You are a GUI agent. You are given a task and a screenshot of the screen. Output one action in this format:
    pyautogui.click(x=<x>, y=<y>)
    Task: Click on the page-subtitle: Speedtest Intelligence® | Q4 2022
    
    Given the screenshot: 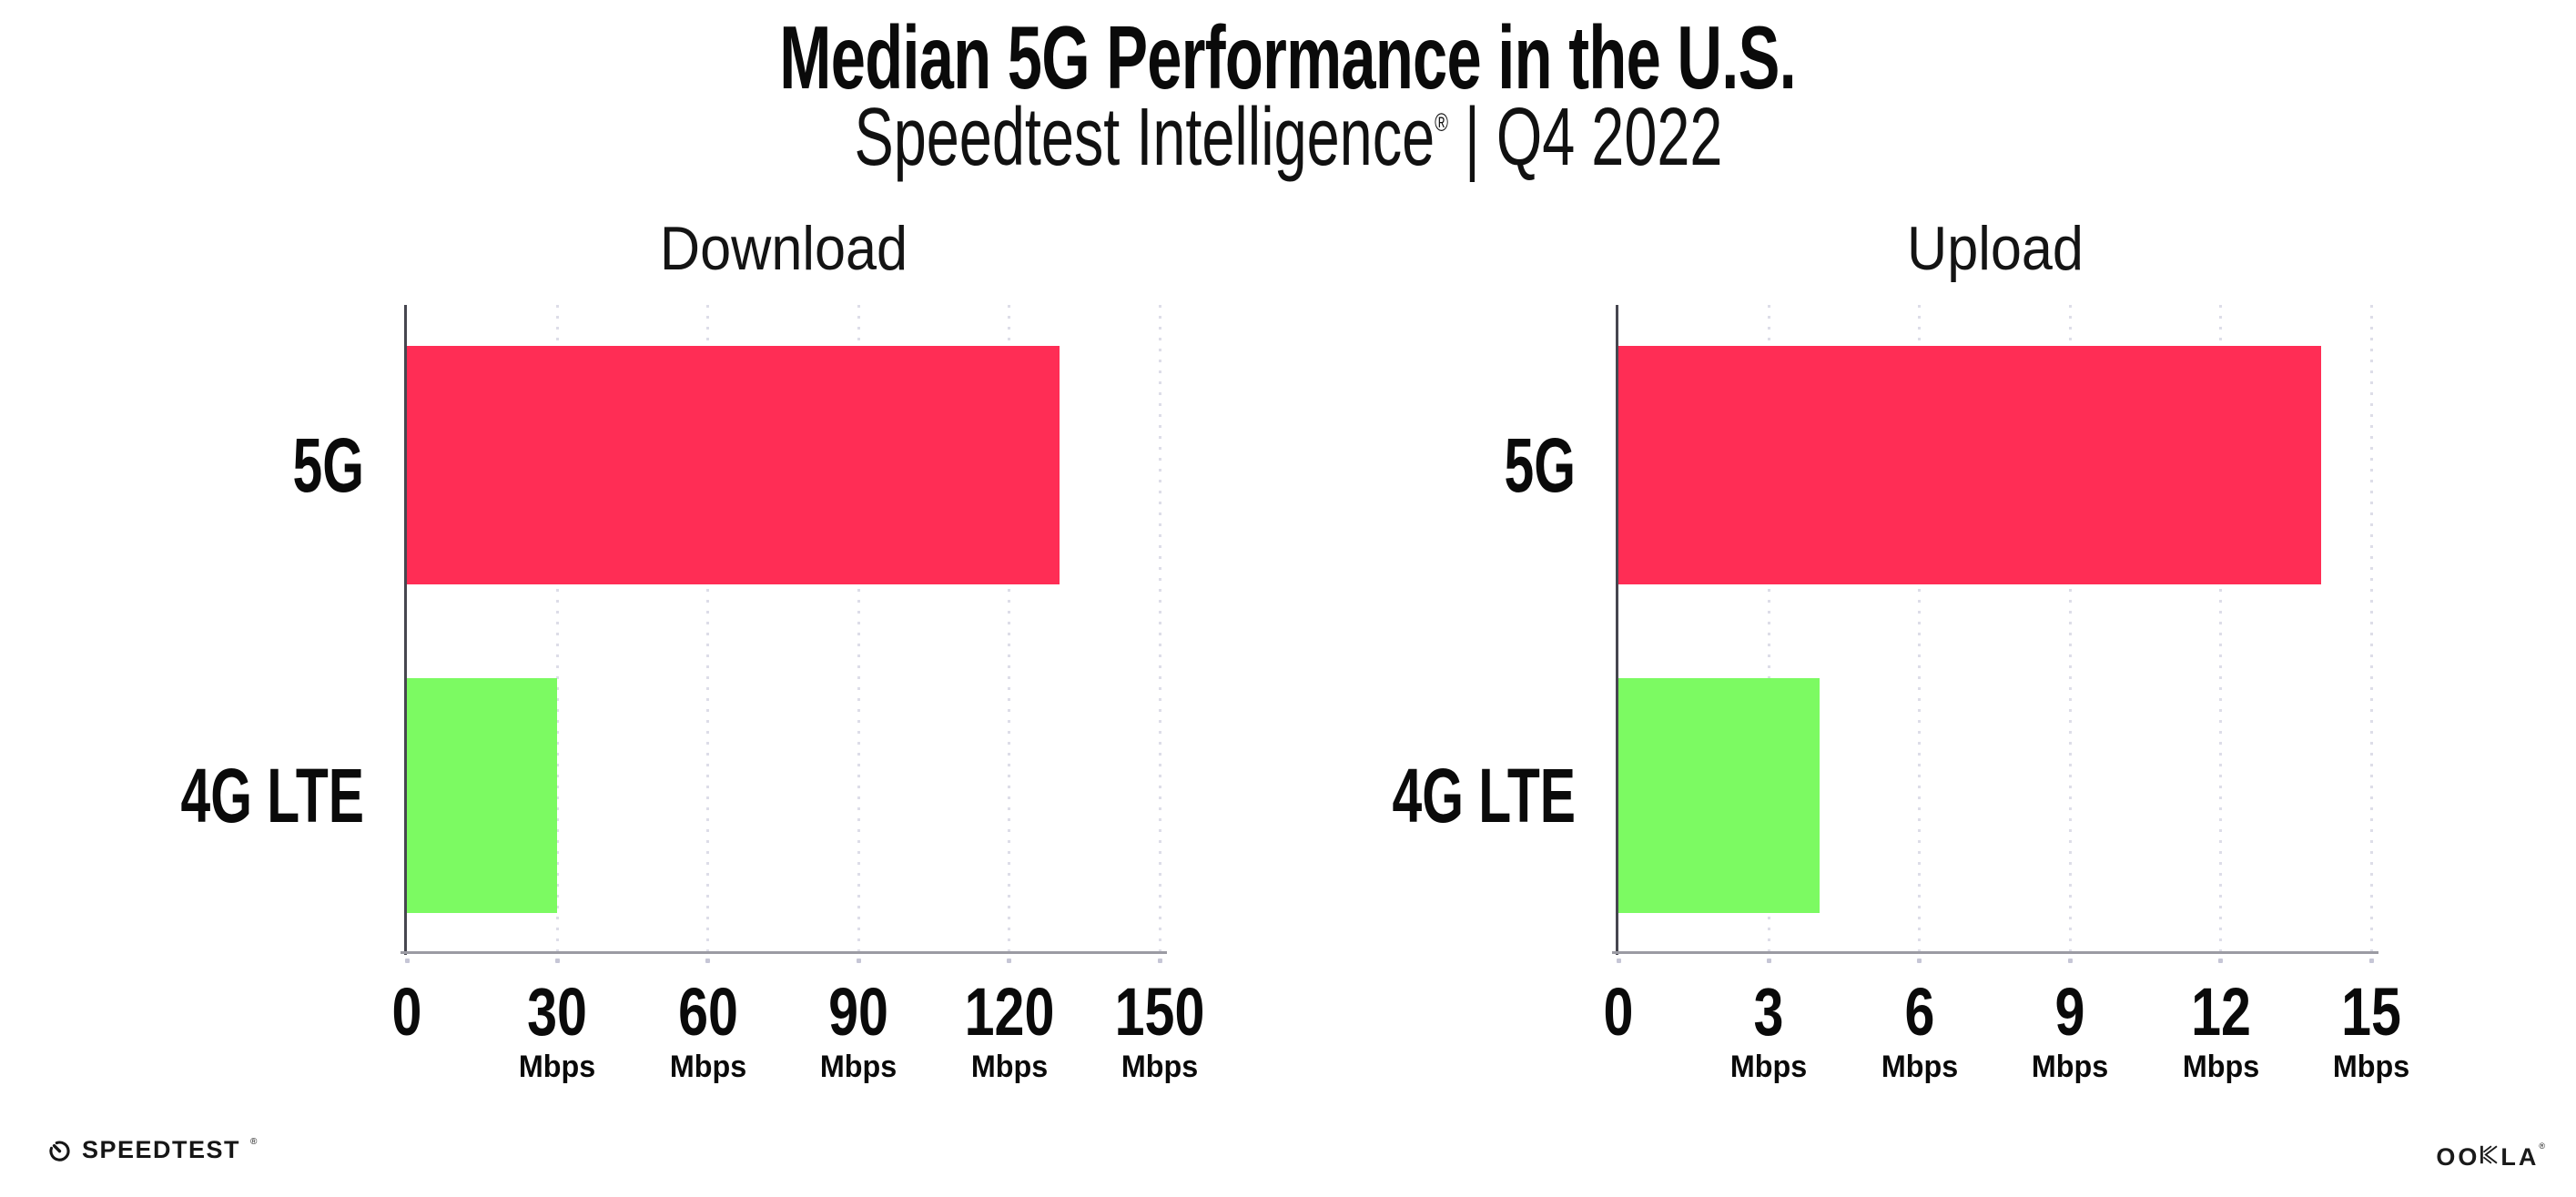 What is the action you would take?
    pyautogui.click(x=1288, y=138)
    